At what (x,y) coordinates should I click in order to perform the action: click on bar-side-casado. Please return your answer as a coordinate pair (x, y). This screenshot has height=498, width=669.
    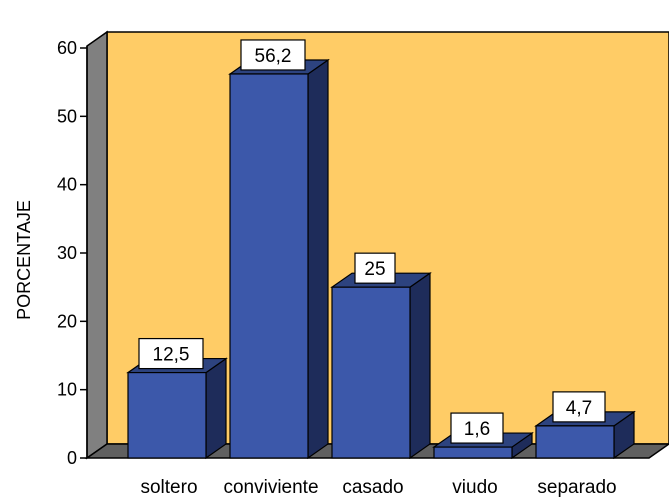
    Looking at the image, I should click on (420, 366).